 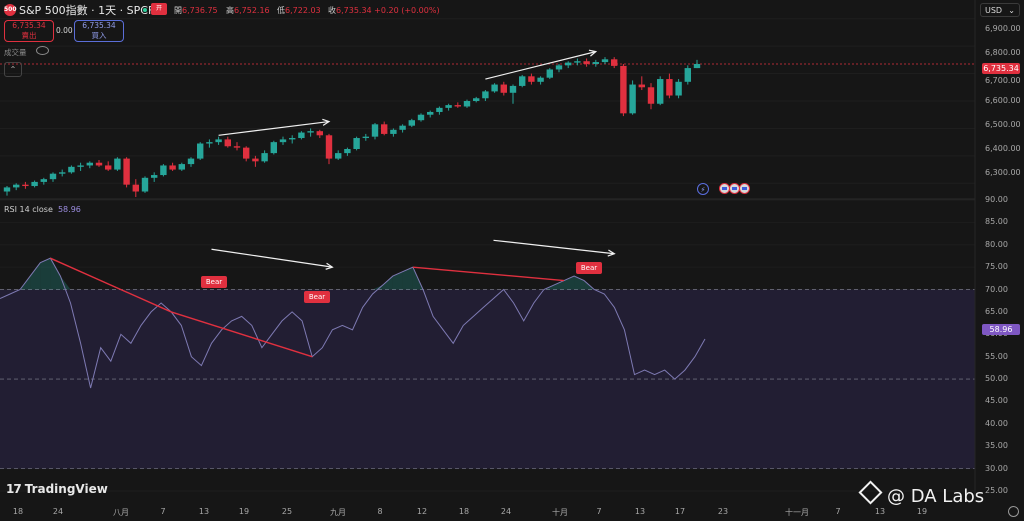 I want to click on volume-label: 成交量, so click(x=15, y=52).